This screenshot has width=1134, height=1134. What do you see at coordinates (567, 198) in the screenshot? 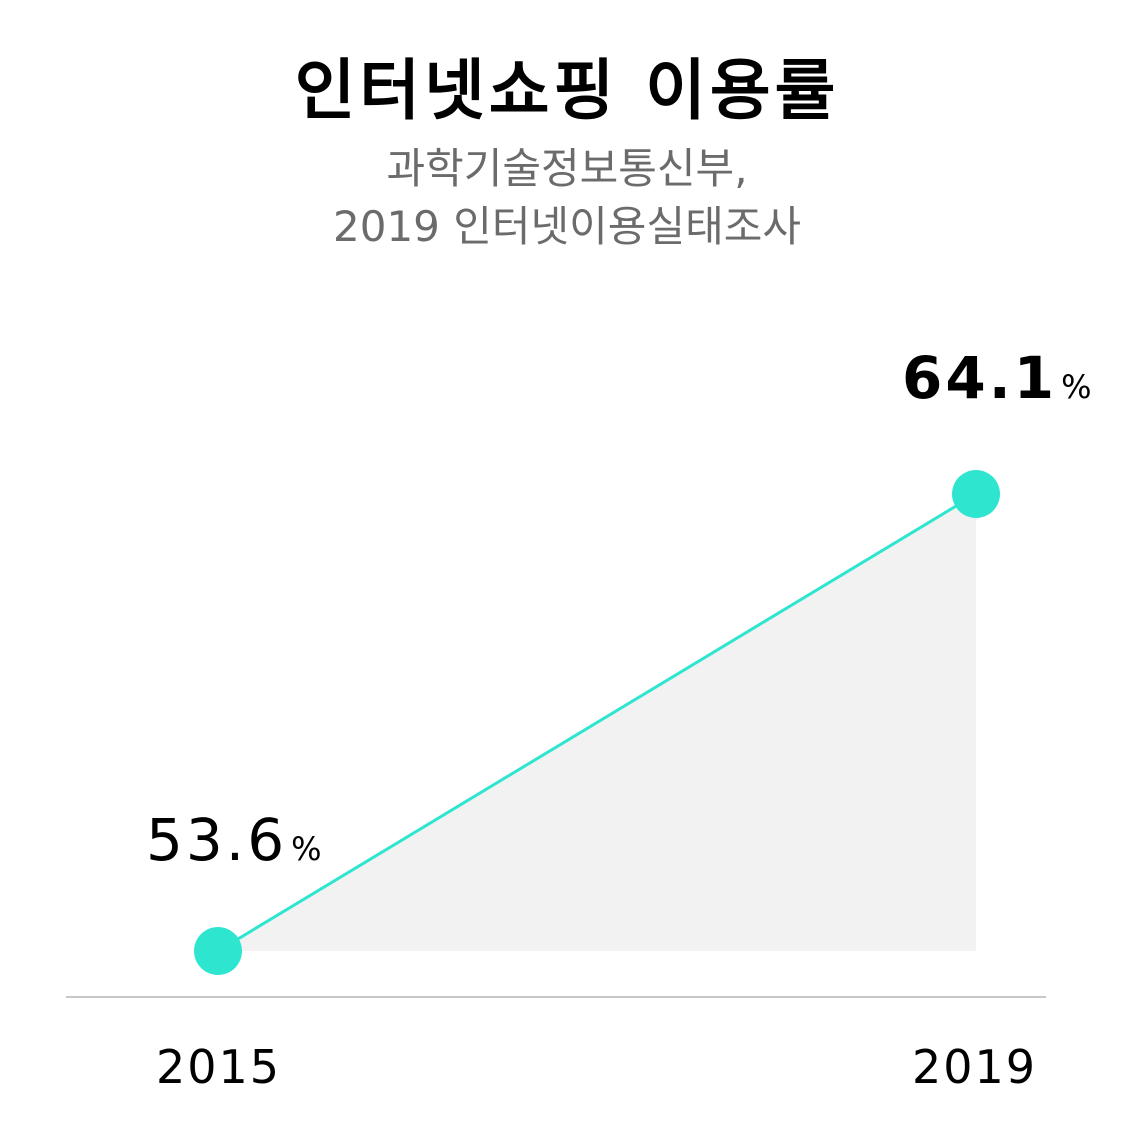
I see `chart-subtitle: 과학기술정보통신부, 2019 인터넷이용실태조사` at bounding box center [567, 198].